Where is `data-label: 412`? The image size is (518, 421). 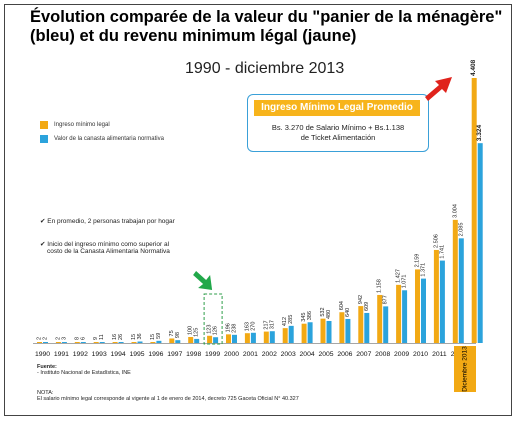 data-label: 412 is located at coordinates (285, 321).